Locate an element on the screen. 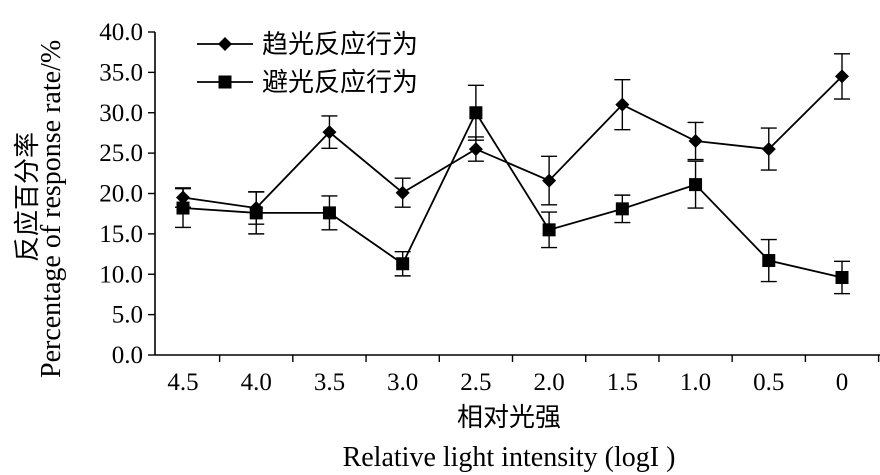 Image resolution: width=880 pixels, height=475 pixels. legend-item-2: 避光反应行为 is located at coordinates (307, 83).